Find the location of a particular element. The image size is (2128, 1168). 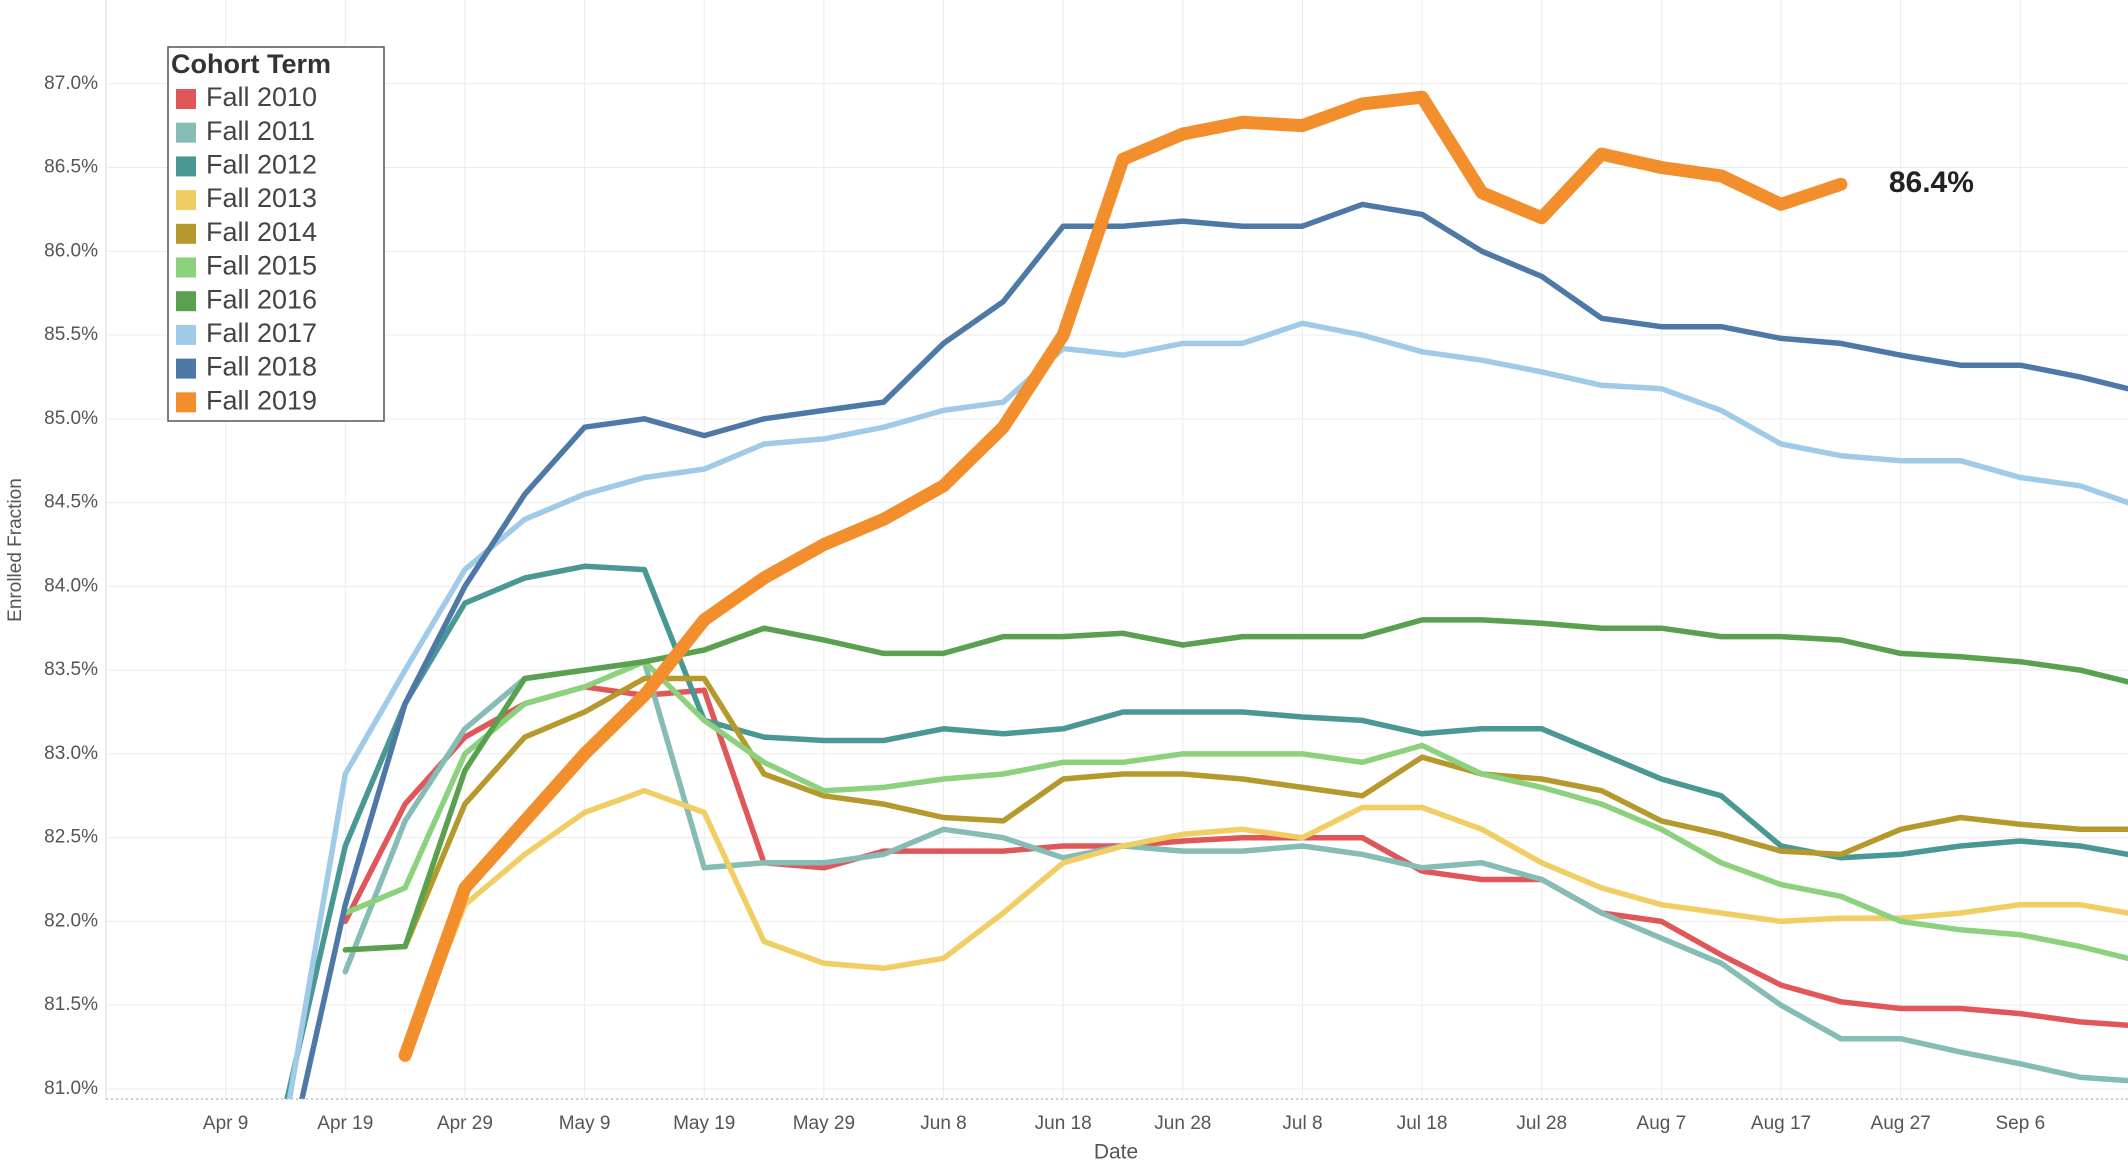

x-axis-label: Date is located at coordinates (1116, 1152).